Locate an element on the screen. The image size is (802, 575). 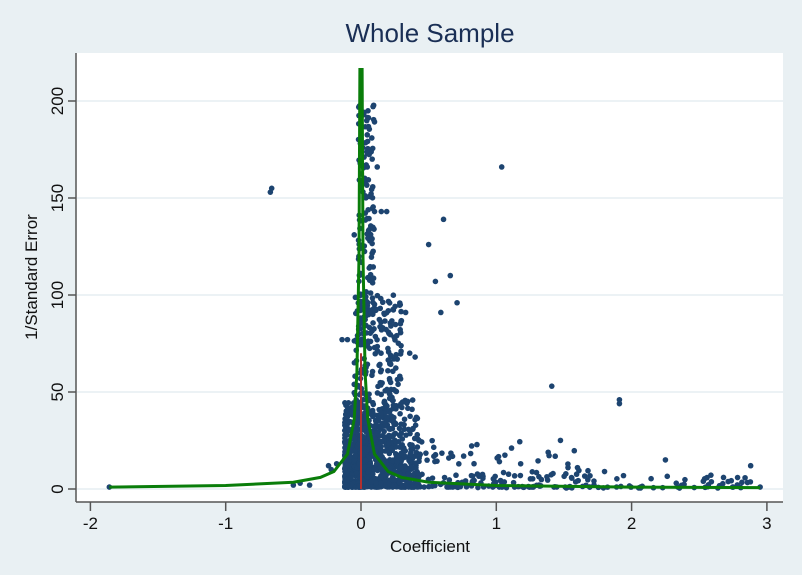
x-tick-label: 2 is located at coordinates (631, 523).